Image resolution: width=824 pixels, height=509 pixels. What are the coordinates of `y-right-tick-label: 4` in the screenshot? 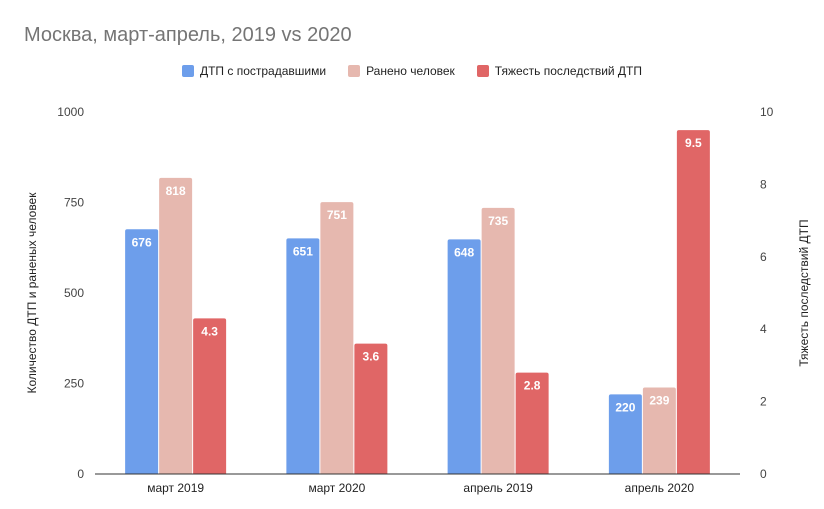 It's located at (763, 329).